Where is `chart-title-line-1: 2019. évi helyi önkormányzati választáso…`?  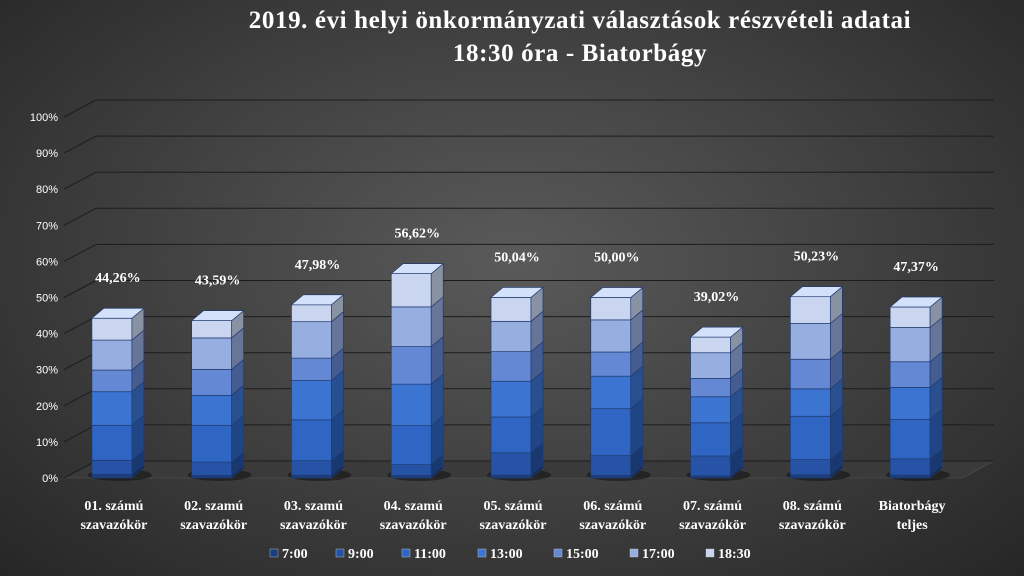
chart-title-line-1: 2019. évi helyi önkormányzati választáso… is located at coordinates (580, 20).